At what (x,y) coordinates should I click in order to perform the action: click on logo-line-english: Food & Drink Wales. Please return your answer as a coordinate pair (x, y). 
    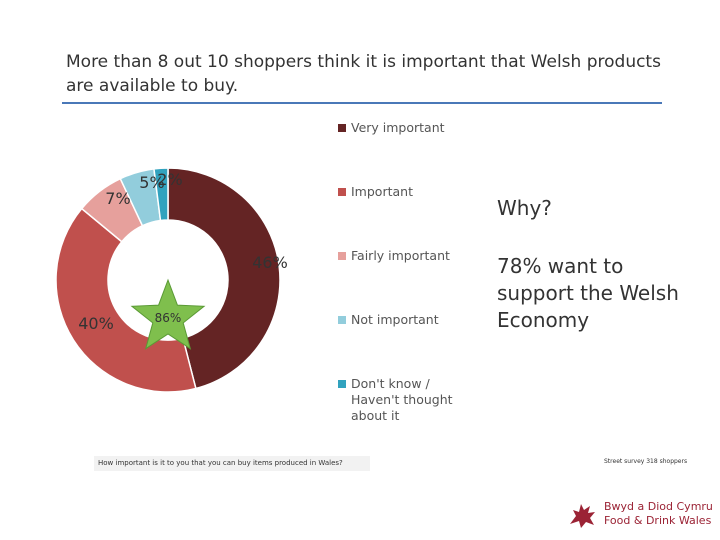
    Looking at the image, I should click on (658, 520).